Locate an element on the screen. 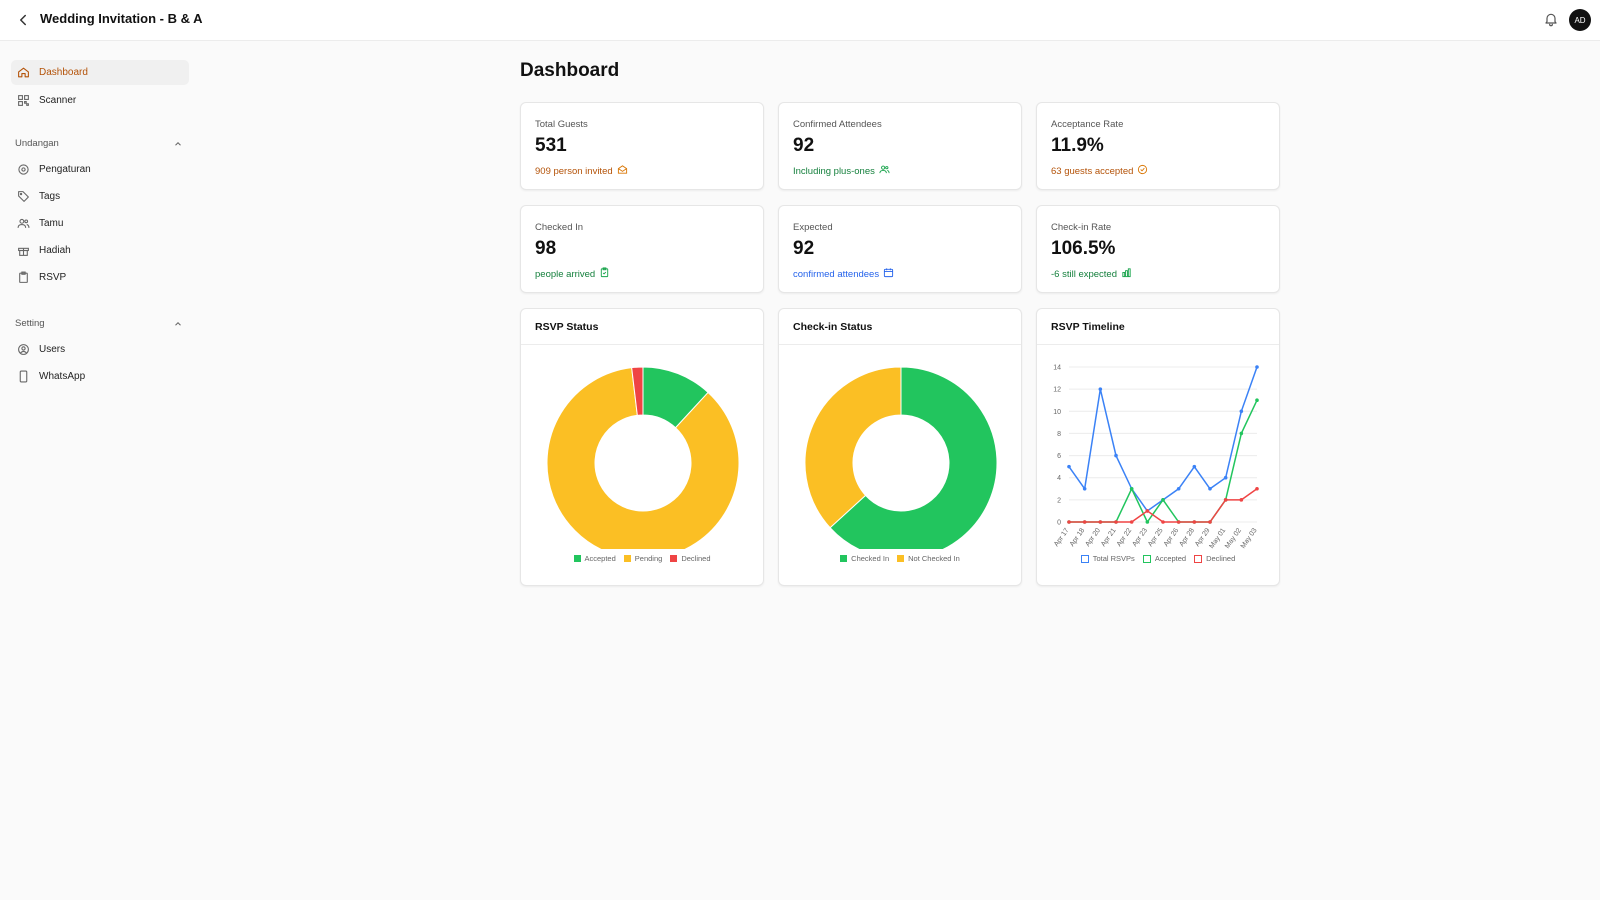 This screenshot has width=1600, height=900. x-tick-label: Apr 18 is located at coordinates (1078, 537).